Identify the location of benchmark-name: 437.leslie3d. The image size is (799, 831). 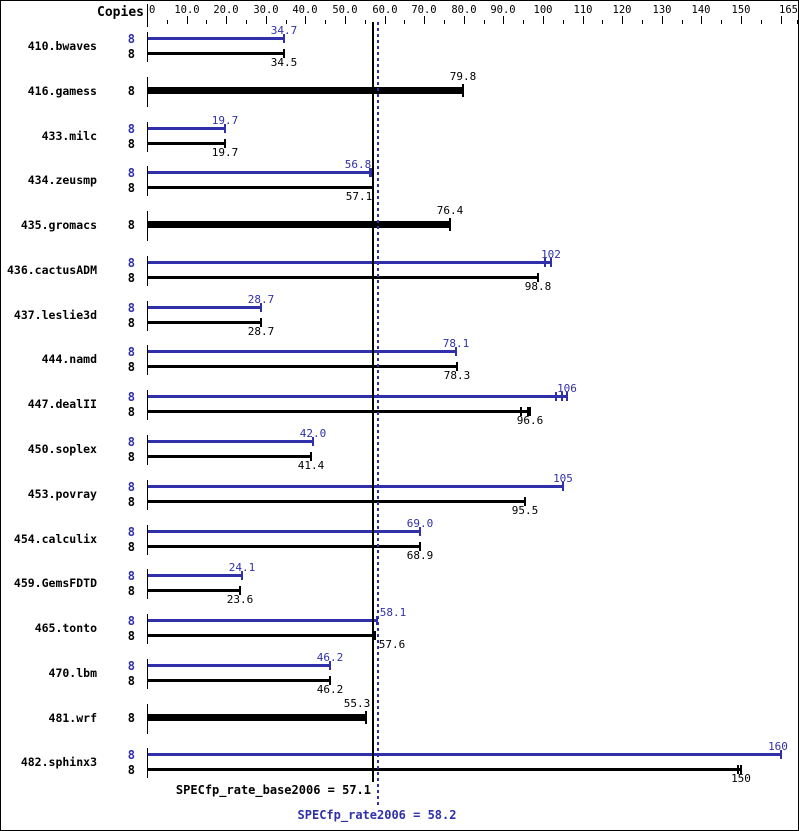
(55, 314).